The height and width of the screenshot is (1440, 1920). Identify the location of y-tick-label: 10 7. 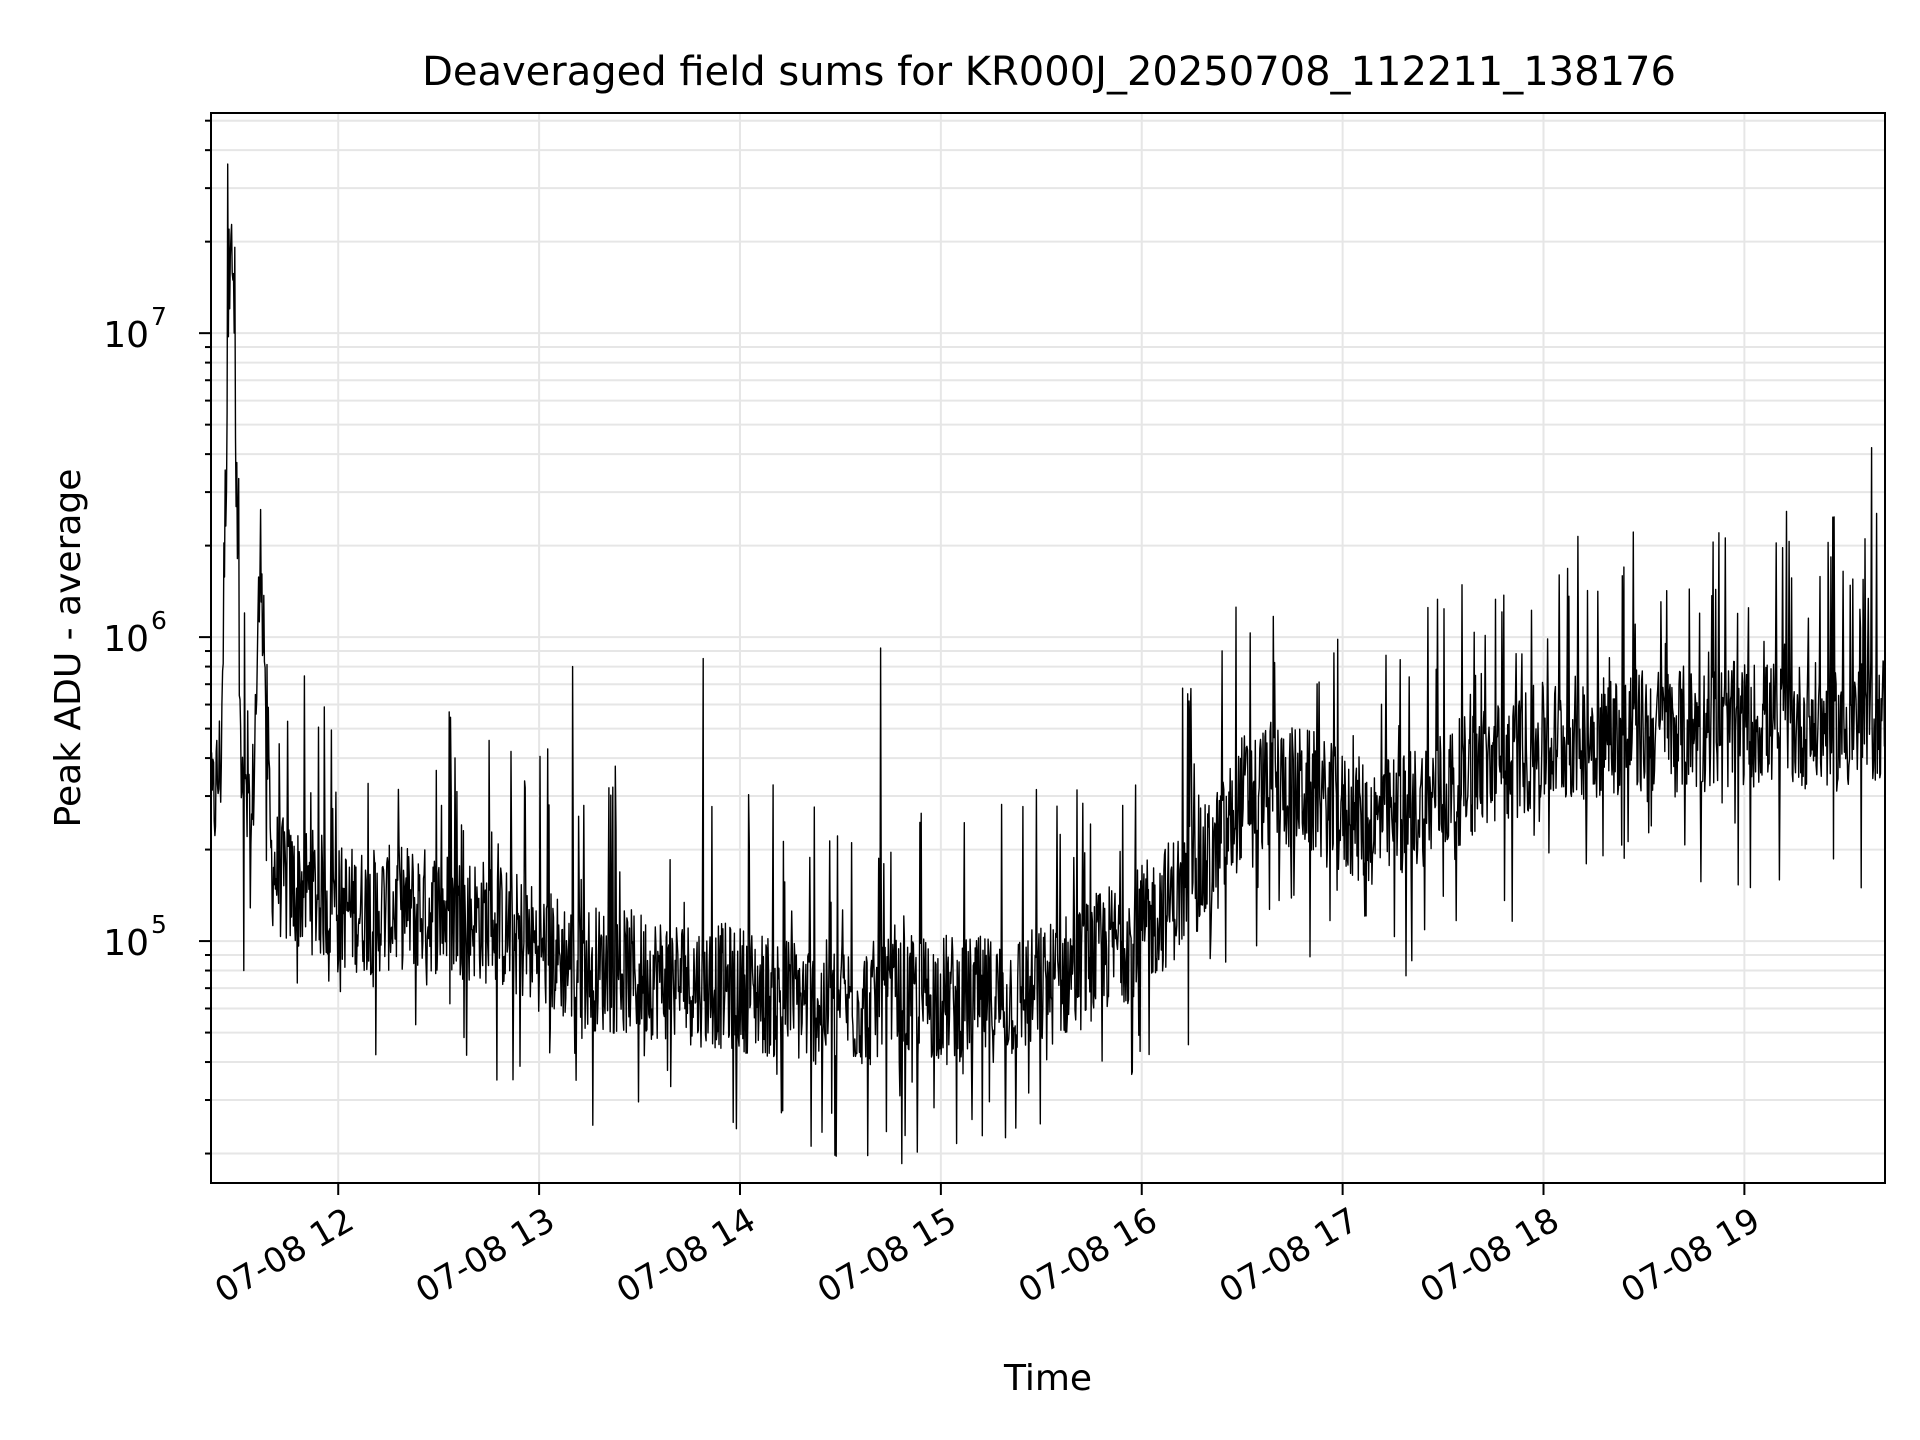
(135, 329).